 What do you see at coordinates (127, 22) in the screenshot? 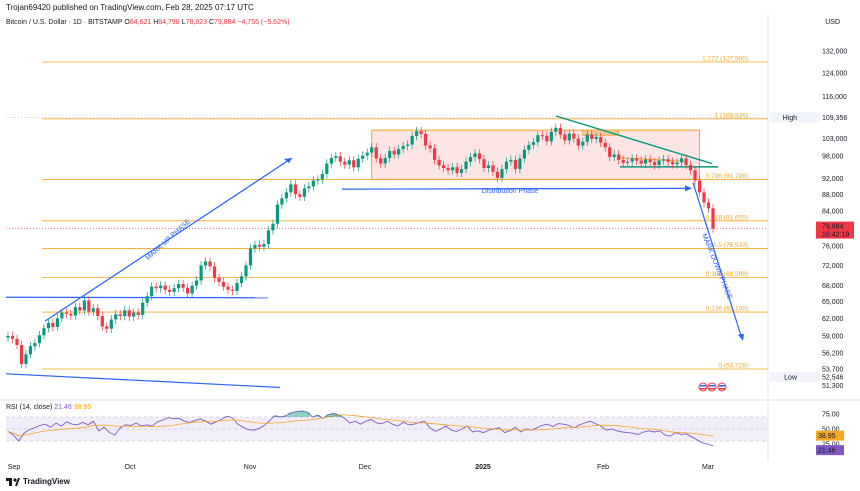
I see `ohlc-open-label: O` at bounding box center [127, 22].